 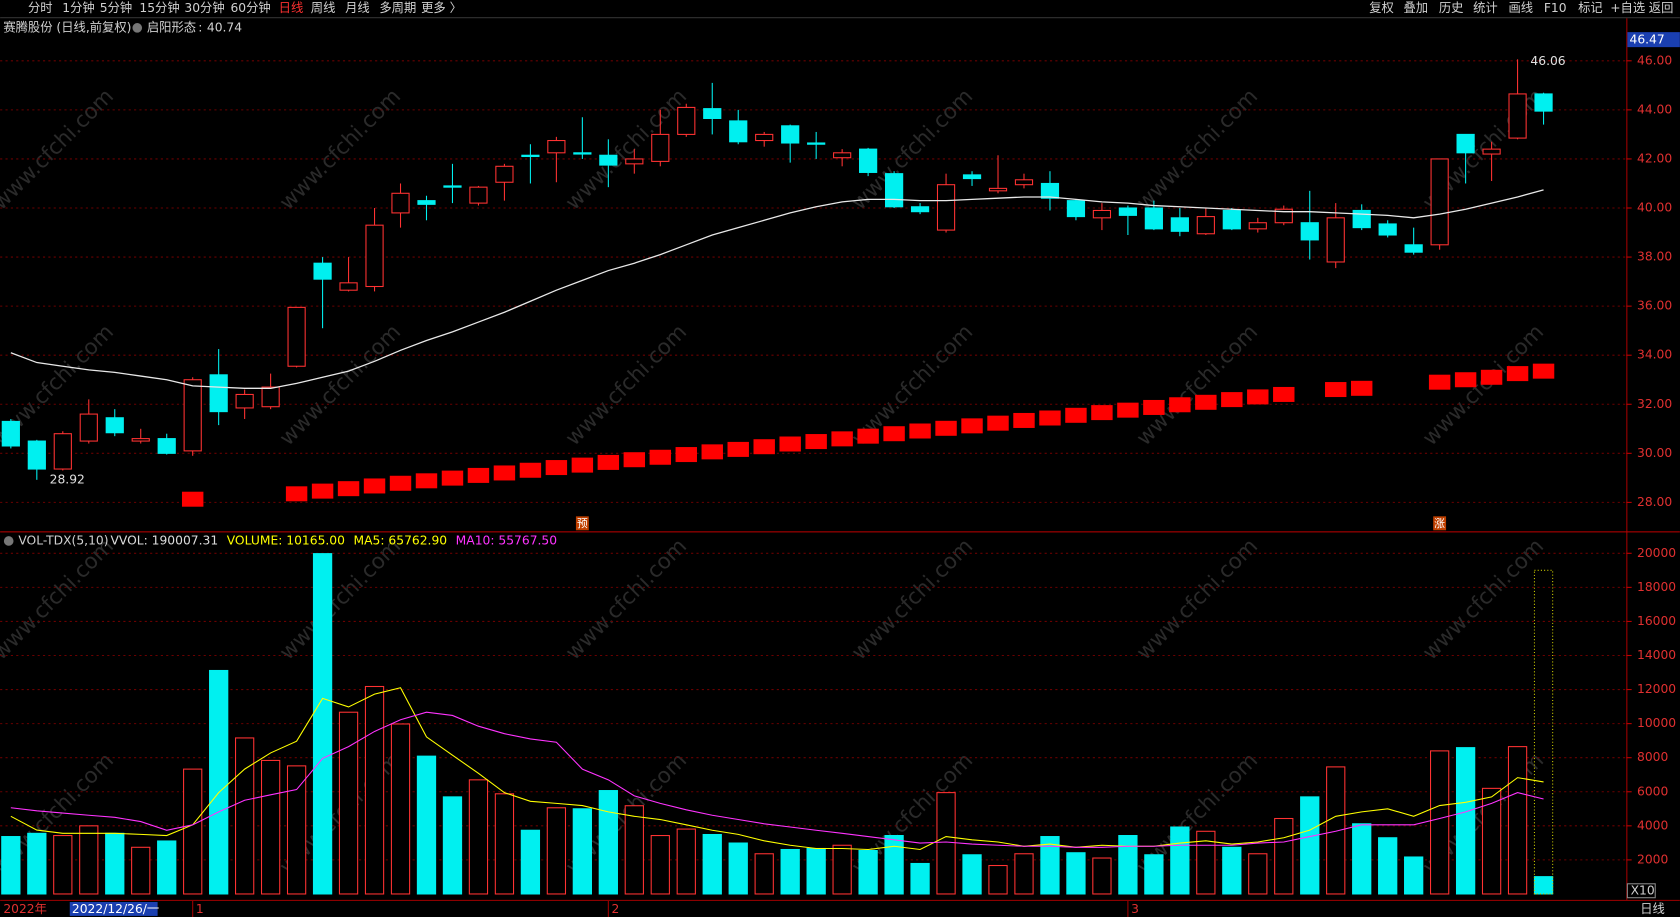 What do you see at coordinates (616, 909) in the screenshot?
I see `x-tick-label: 2` at bounding box center [616, 909].